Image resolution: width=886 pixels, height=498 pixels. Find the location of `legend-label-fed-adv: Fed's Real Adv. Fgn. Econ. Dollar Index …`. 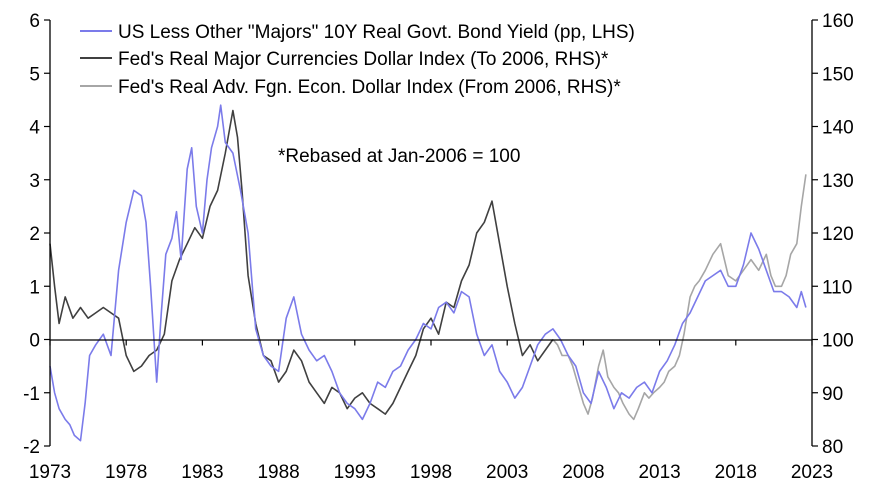

legend-label-fed-adv: Fed's Real Adv. Fgn. Econ. Dollar Index … is located at coordinates (369, 87).